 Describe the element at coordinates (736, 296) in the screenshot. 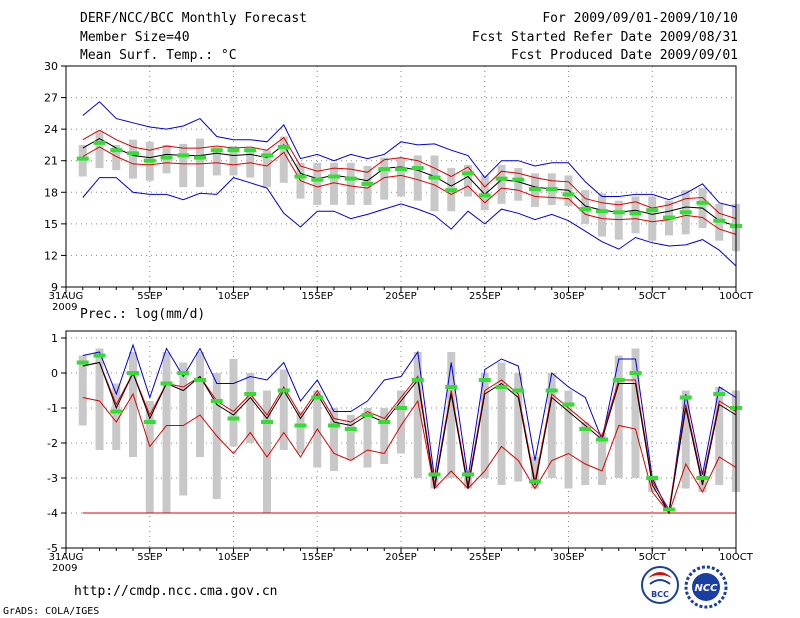

I see `temperature-xtick-label: 10OCT` at that location.